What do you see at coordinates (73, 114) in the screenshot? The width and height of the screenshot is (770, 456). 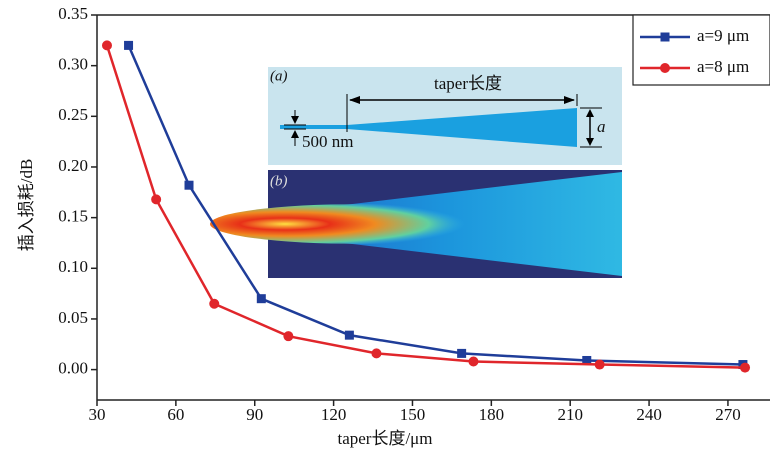 I see `y-tick-label: 0.25` at bounding box center [73, 114].